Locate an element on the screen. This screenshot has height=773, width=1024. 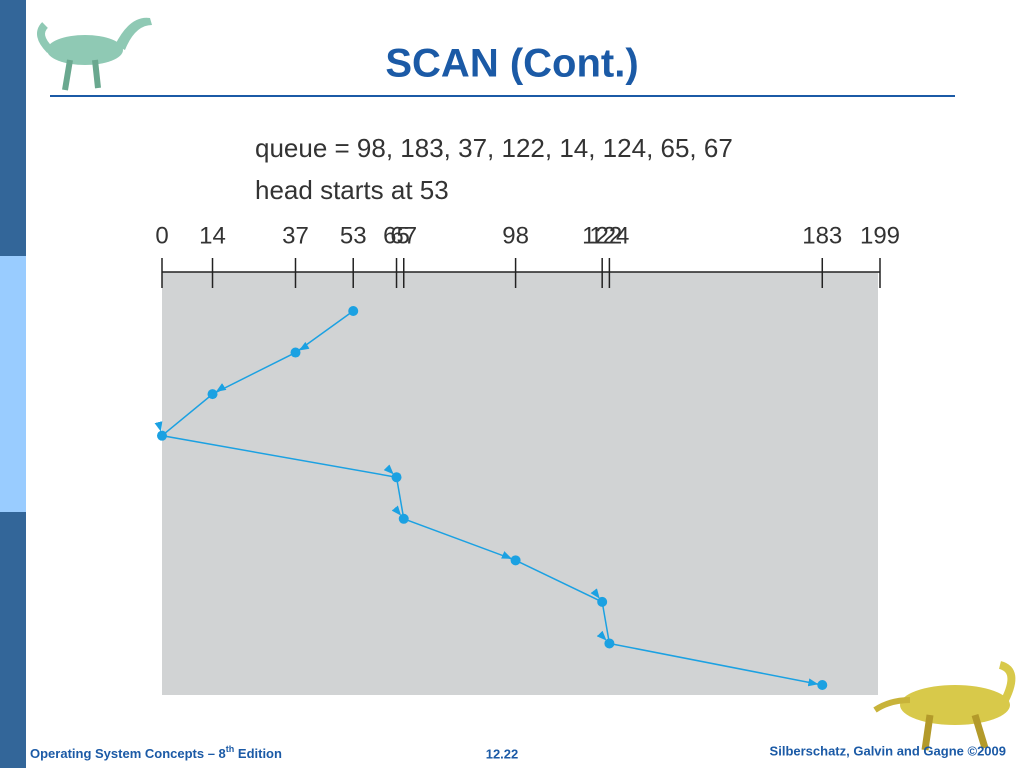
footer-right: Silberschatz, Galvin and Gagne ©2009 is located at coordinates (888, 750).